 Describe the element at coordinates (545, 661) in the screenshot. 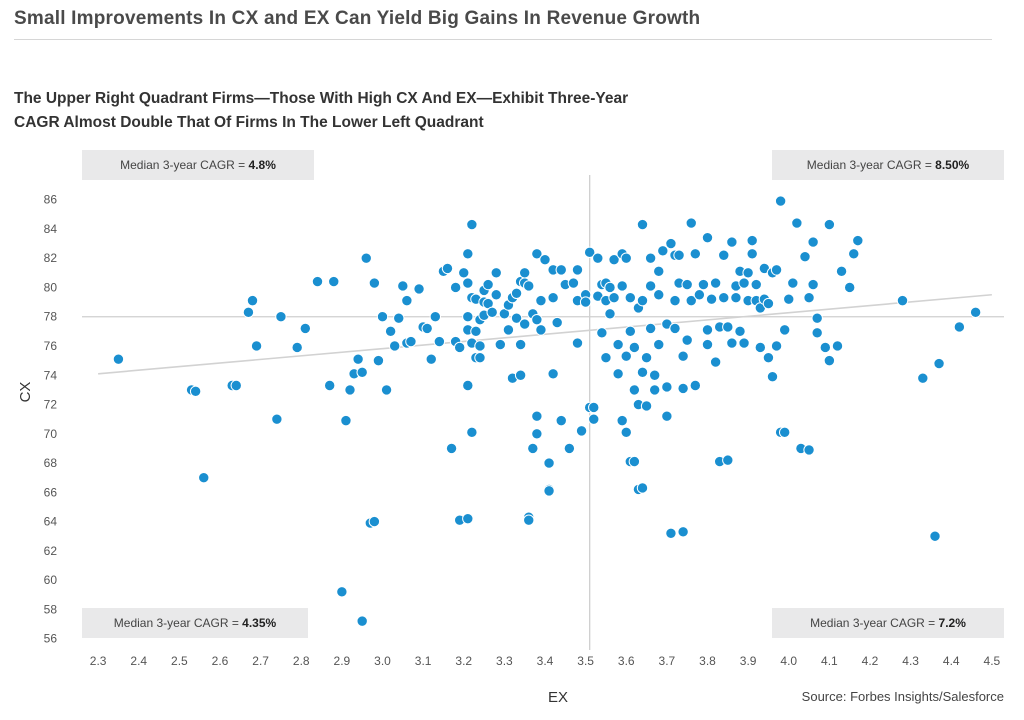

I see `x-tick-label: 3.4` at that location.